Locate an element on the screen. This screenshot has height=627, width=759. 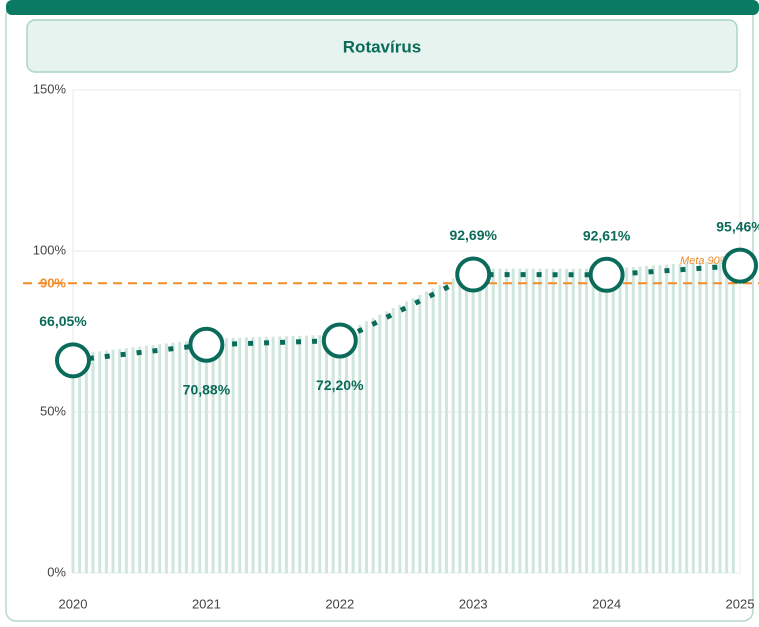
title-box is located at coordinates (382, 46).